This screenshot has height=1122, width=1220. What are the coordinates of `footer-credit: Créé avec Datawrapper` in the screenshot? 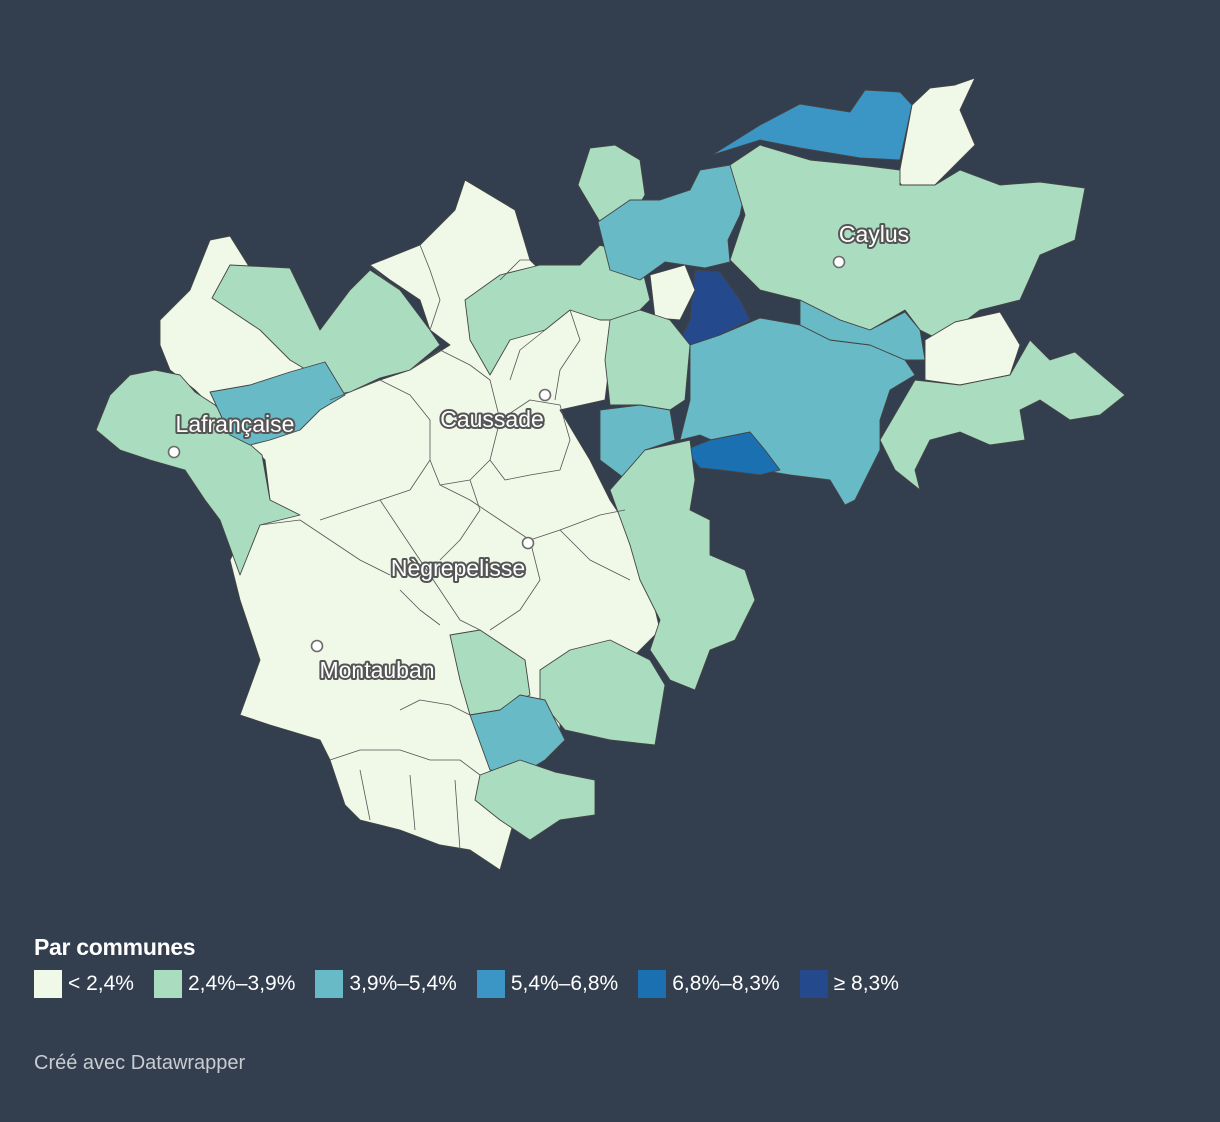 It's located at (140, 1063).